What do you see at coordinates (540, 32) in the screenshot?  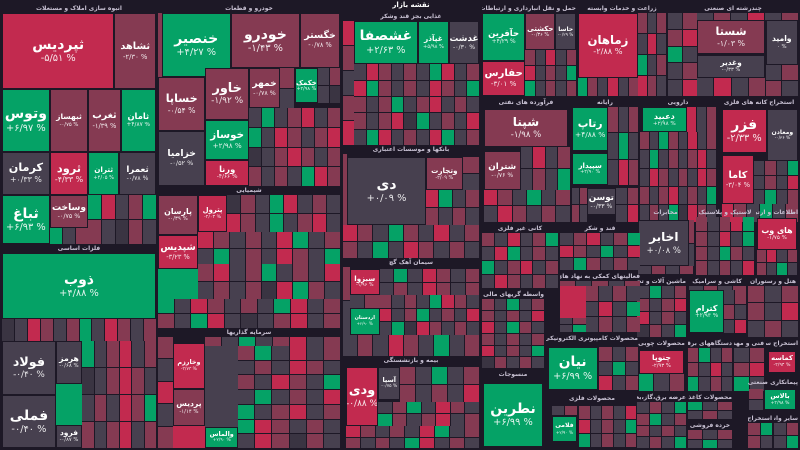 I see `stock-tile-حکشتی: حکشتی -۰/۳۶ %` at bounding box center [540, 32].